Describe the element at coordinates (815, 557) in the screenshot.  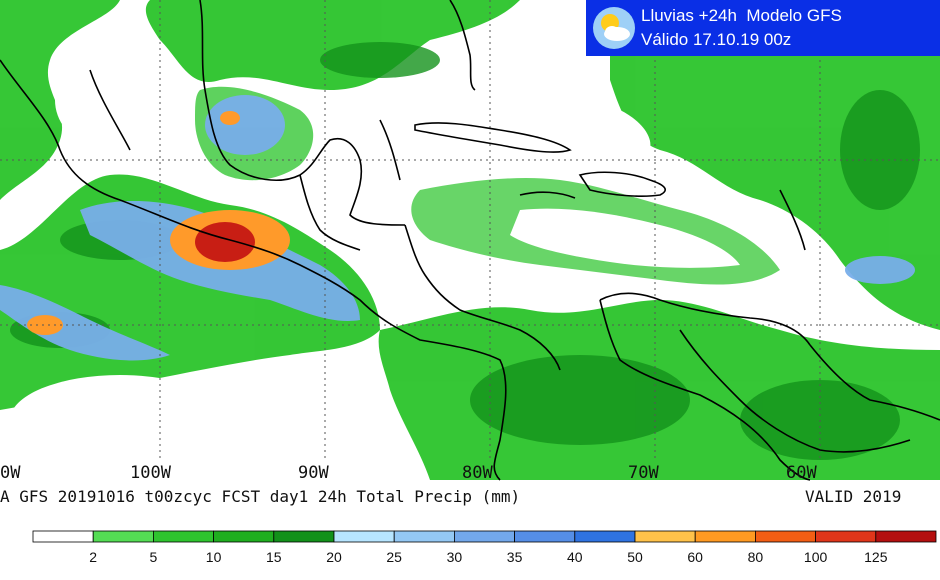
I see `colorbar-label: 100` at that location.